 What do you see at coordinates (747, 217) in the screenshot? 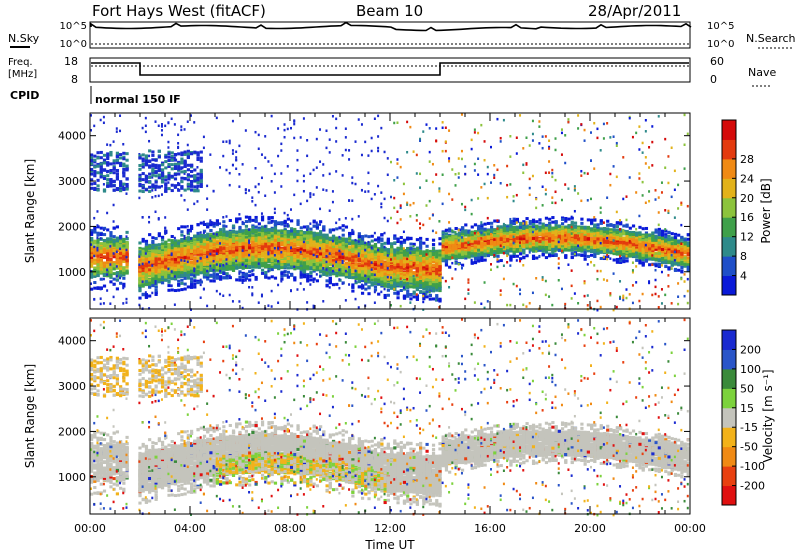
I see `power-colorbar-tick-3: 16` at bounding box center [747, 217].